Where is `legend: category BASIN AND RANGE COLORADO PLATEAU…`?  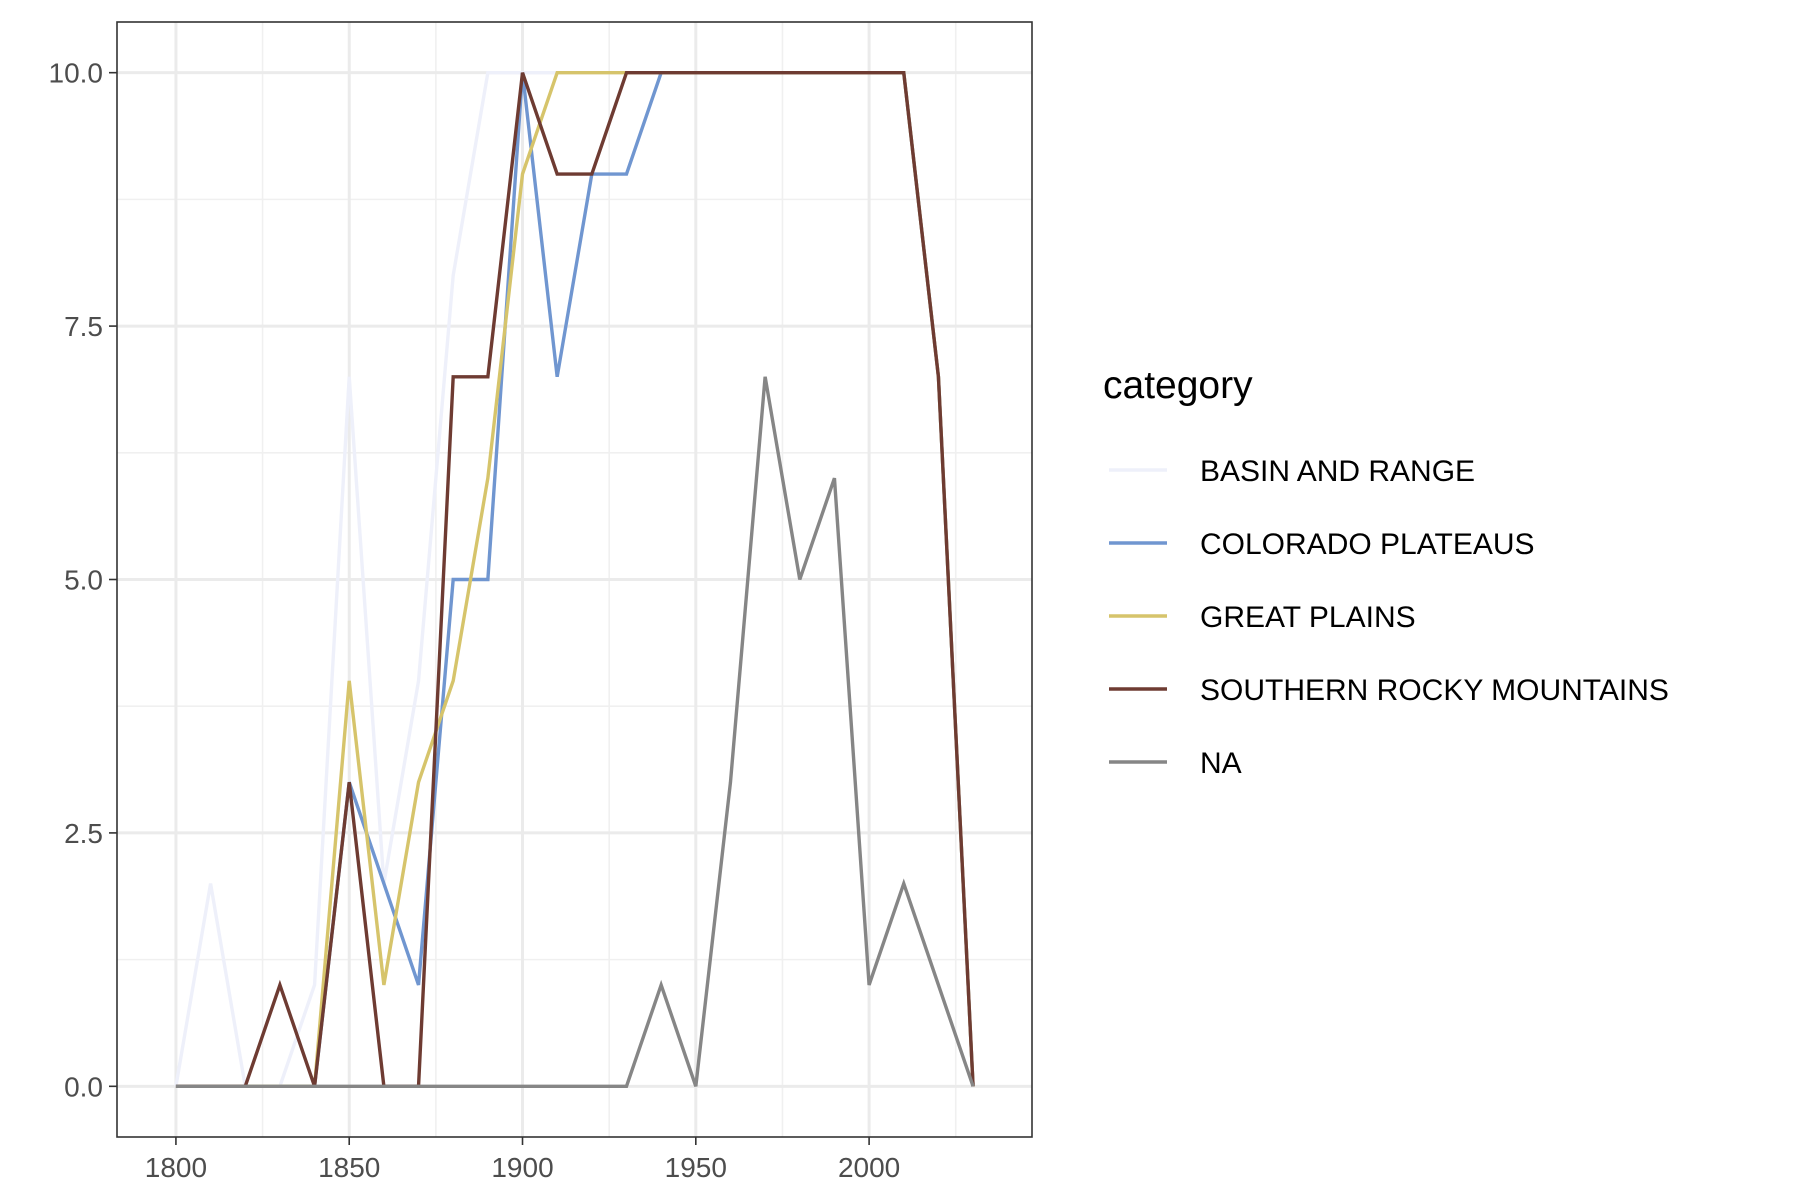
legend: category BASIN AND RANGE COLORADO PLATEAU… is located at coordinates (1386, 572).